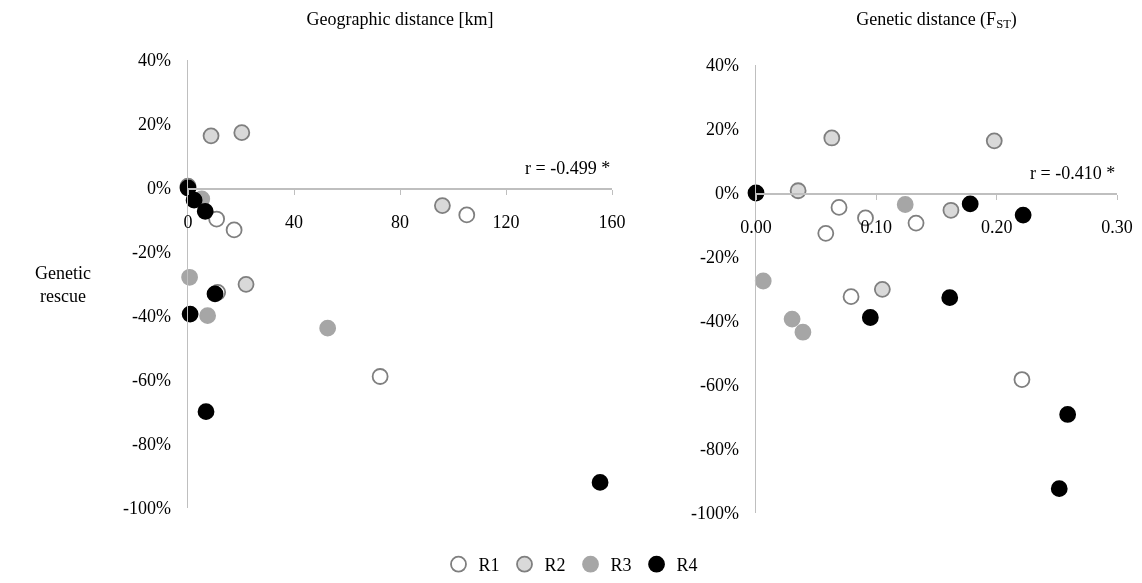  What do you see at coordinates (612, 222) in the screenshot?
I see `x-tick-label: 160` at bounding box center [612, 222].